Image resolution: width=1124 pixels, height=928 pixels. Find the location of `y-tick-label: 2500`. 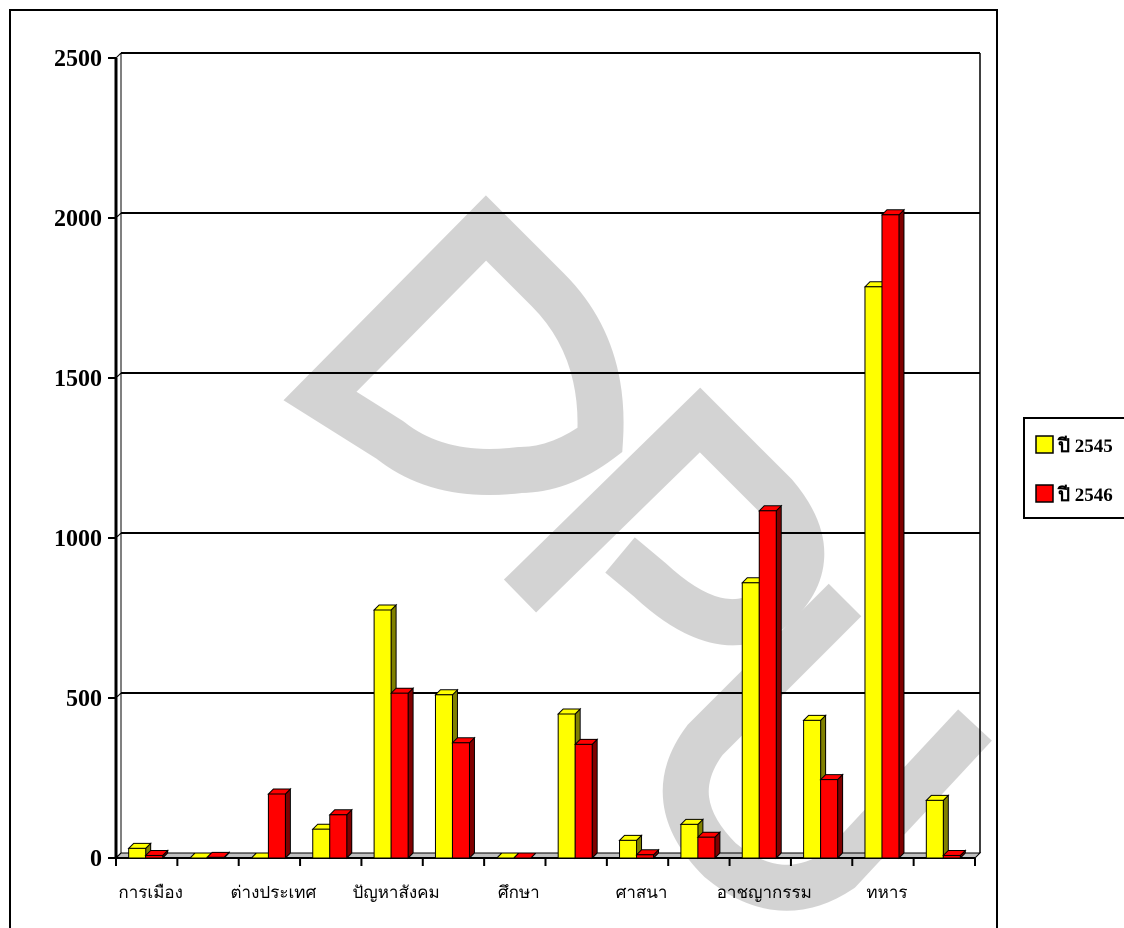

y-tick-label: 2500 is located at coordinates (78, 59).